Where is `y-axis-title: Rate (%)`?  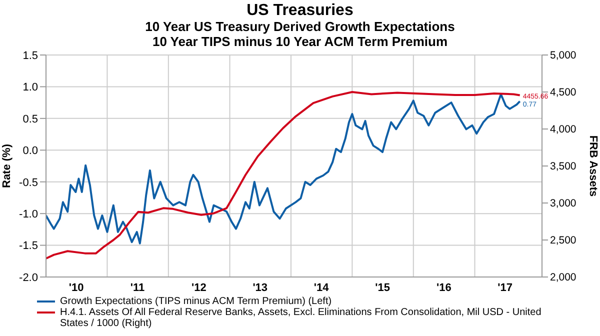 y-axis-title: Rate (%) is located at coordinates (6, 166).